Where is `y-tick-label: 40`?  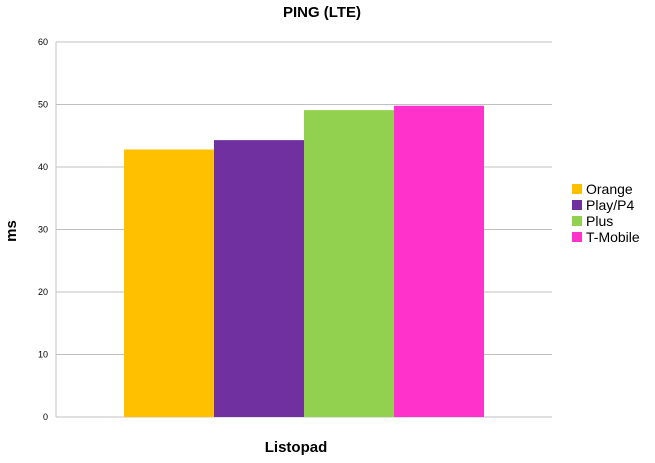 y-tick-label: 40 is located at coordinates (43, 167).